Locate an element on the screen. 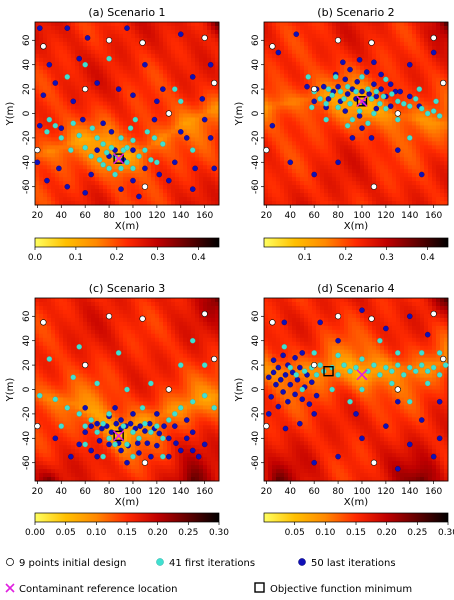  y-axis-label: Y(m) is located at coordinates (10, 114).